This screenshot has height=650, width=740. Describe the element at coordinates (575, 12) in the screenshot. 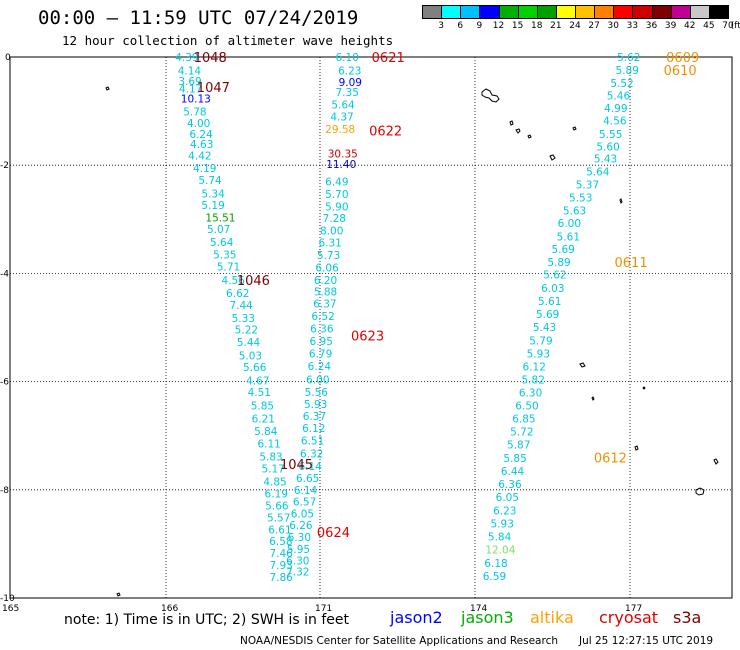

I see `wave-height-colorbar` at that location.